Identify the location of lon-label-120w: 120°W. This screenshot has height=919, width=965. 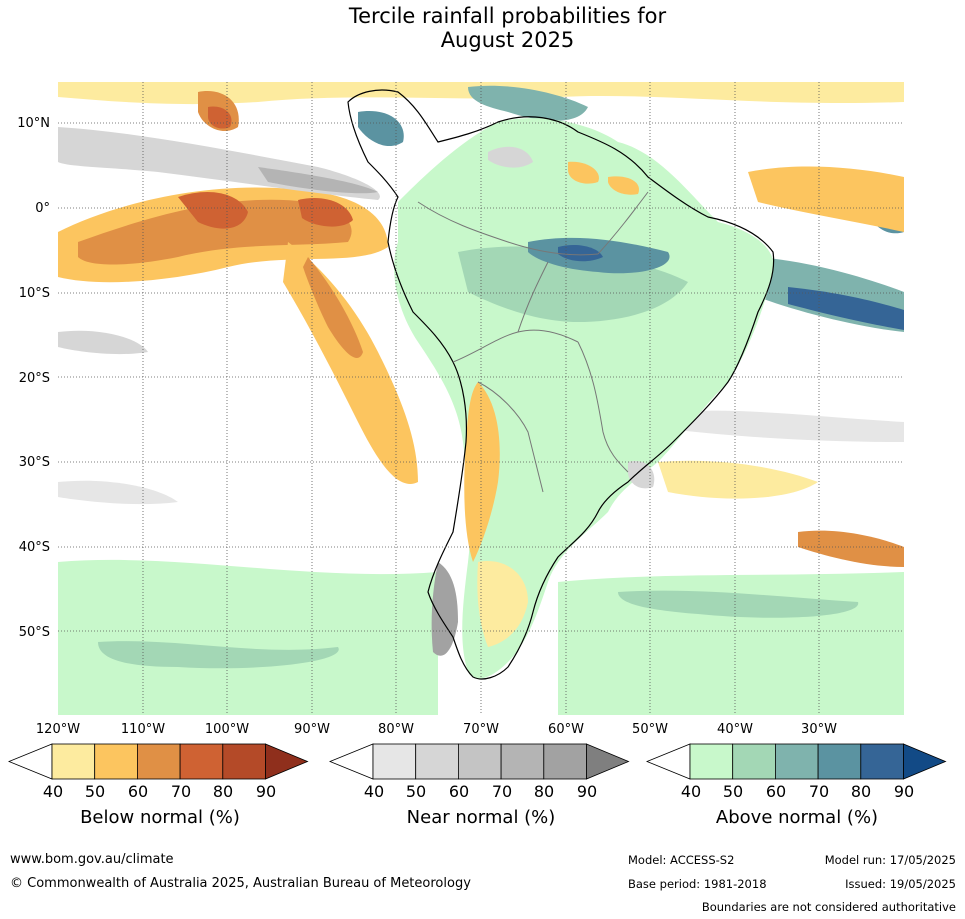
(58, 729).